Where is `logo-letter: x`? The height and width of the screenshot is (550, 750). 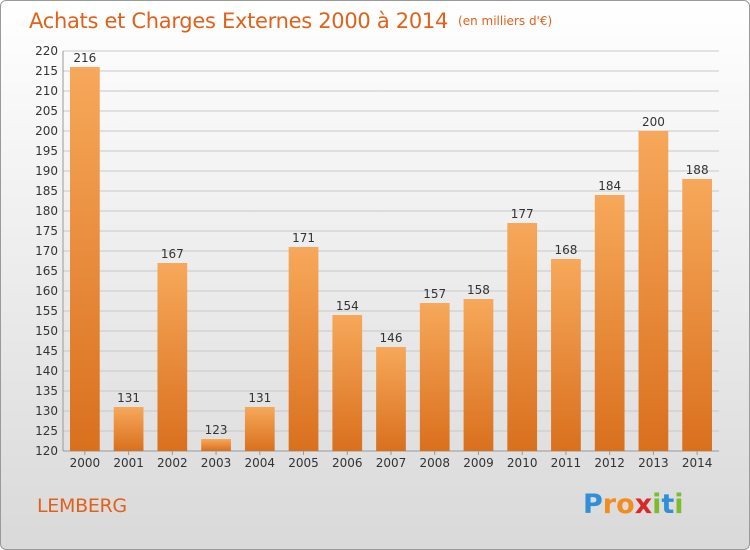 logo-letter: x is located at coordinates (643, 504).